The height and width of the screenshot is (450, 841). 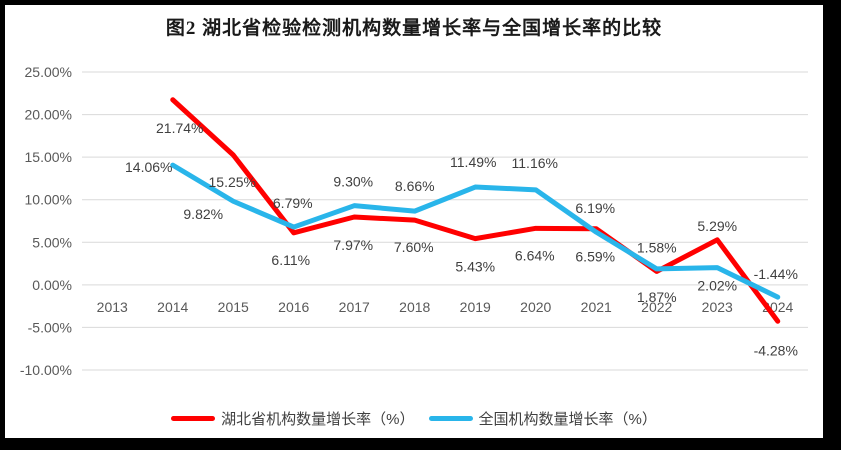 What do you see at coordinates (293, 203) in the screenshot?
I see `data-label: 6.79%` at bounding box center [293, 203].